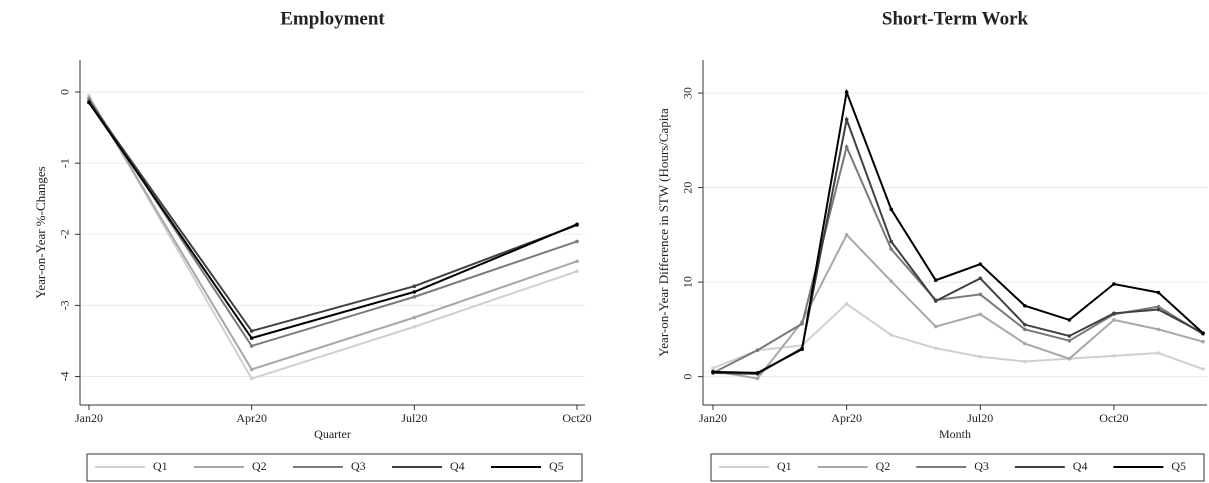 This screenshot has width=1209, height=483. Describe the element at coordinates (40, 232) in the screenshot. I see `y-axis-label: Year-on-Year %-Changes` at that location.